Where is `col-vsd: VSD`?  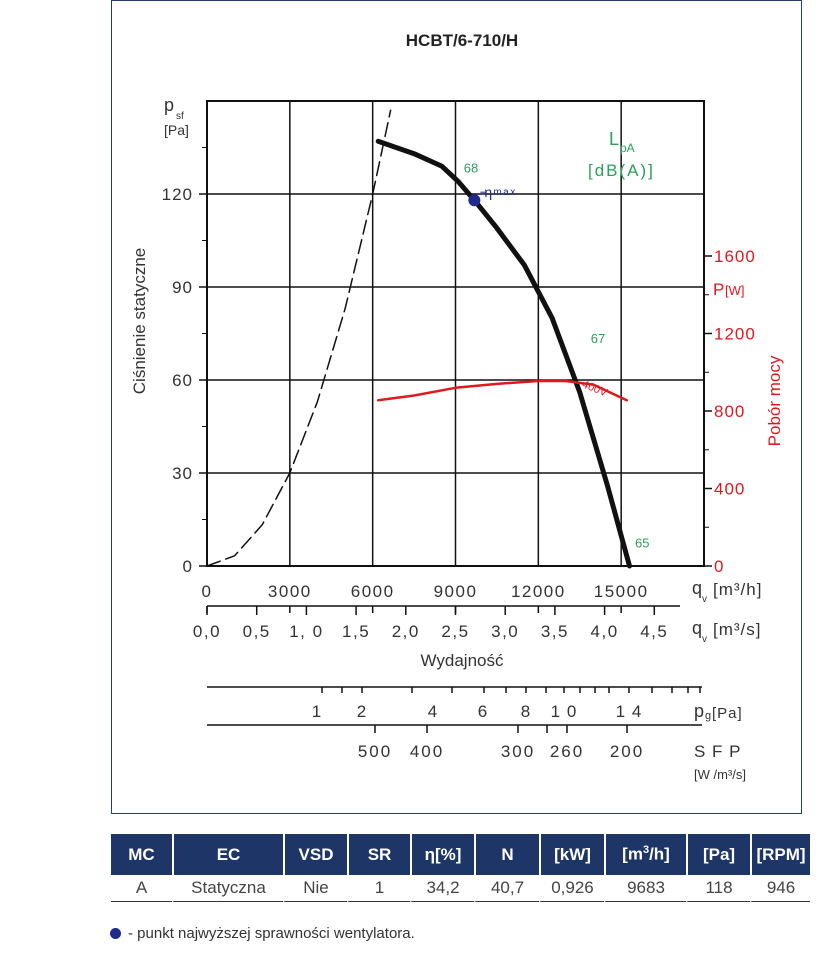
col-vsd: VSD is located at coordinates (315, 854).